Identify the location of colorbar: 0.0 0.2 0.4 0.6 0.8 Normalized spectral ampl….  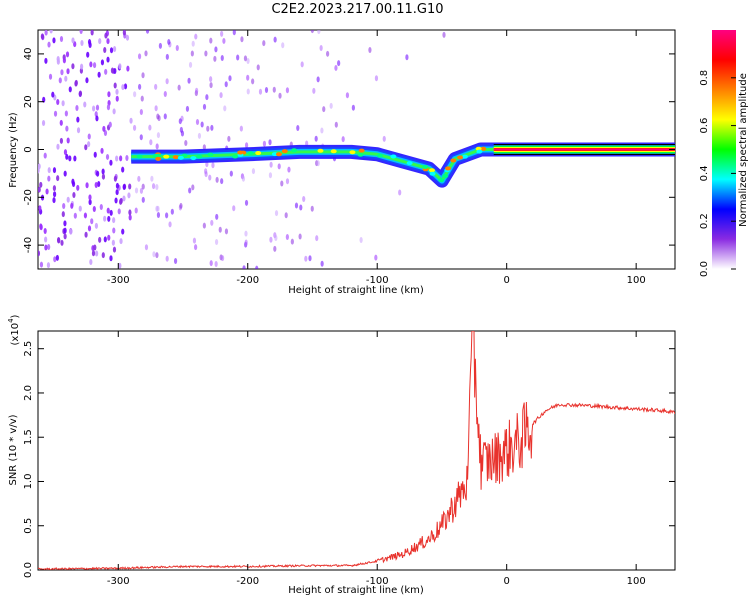
(724, 153).